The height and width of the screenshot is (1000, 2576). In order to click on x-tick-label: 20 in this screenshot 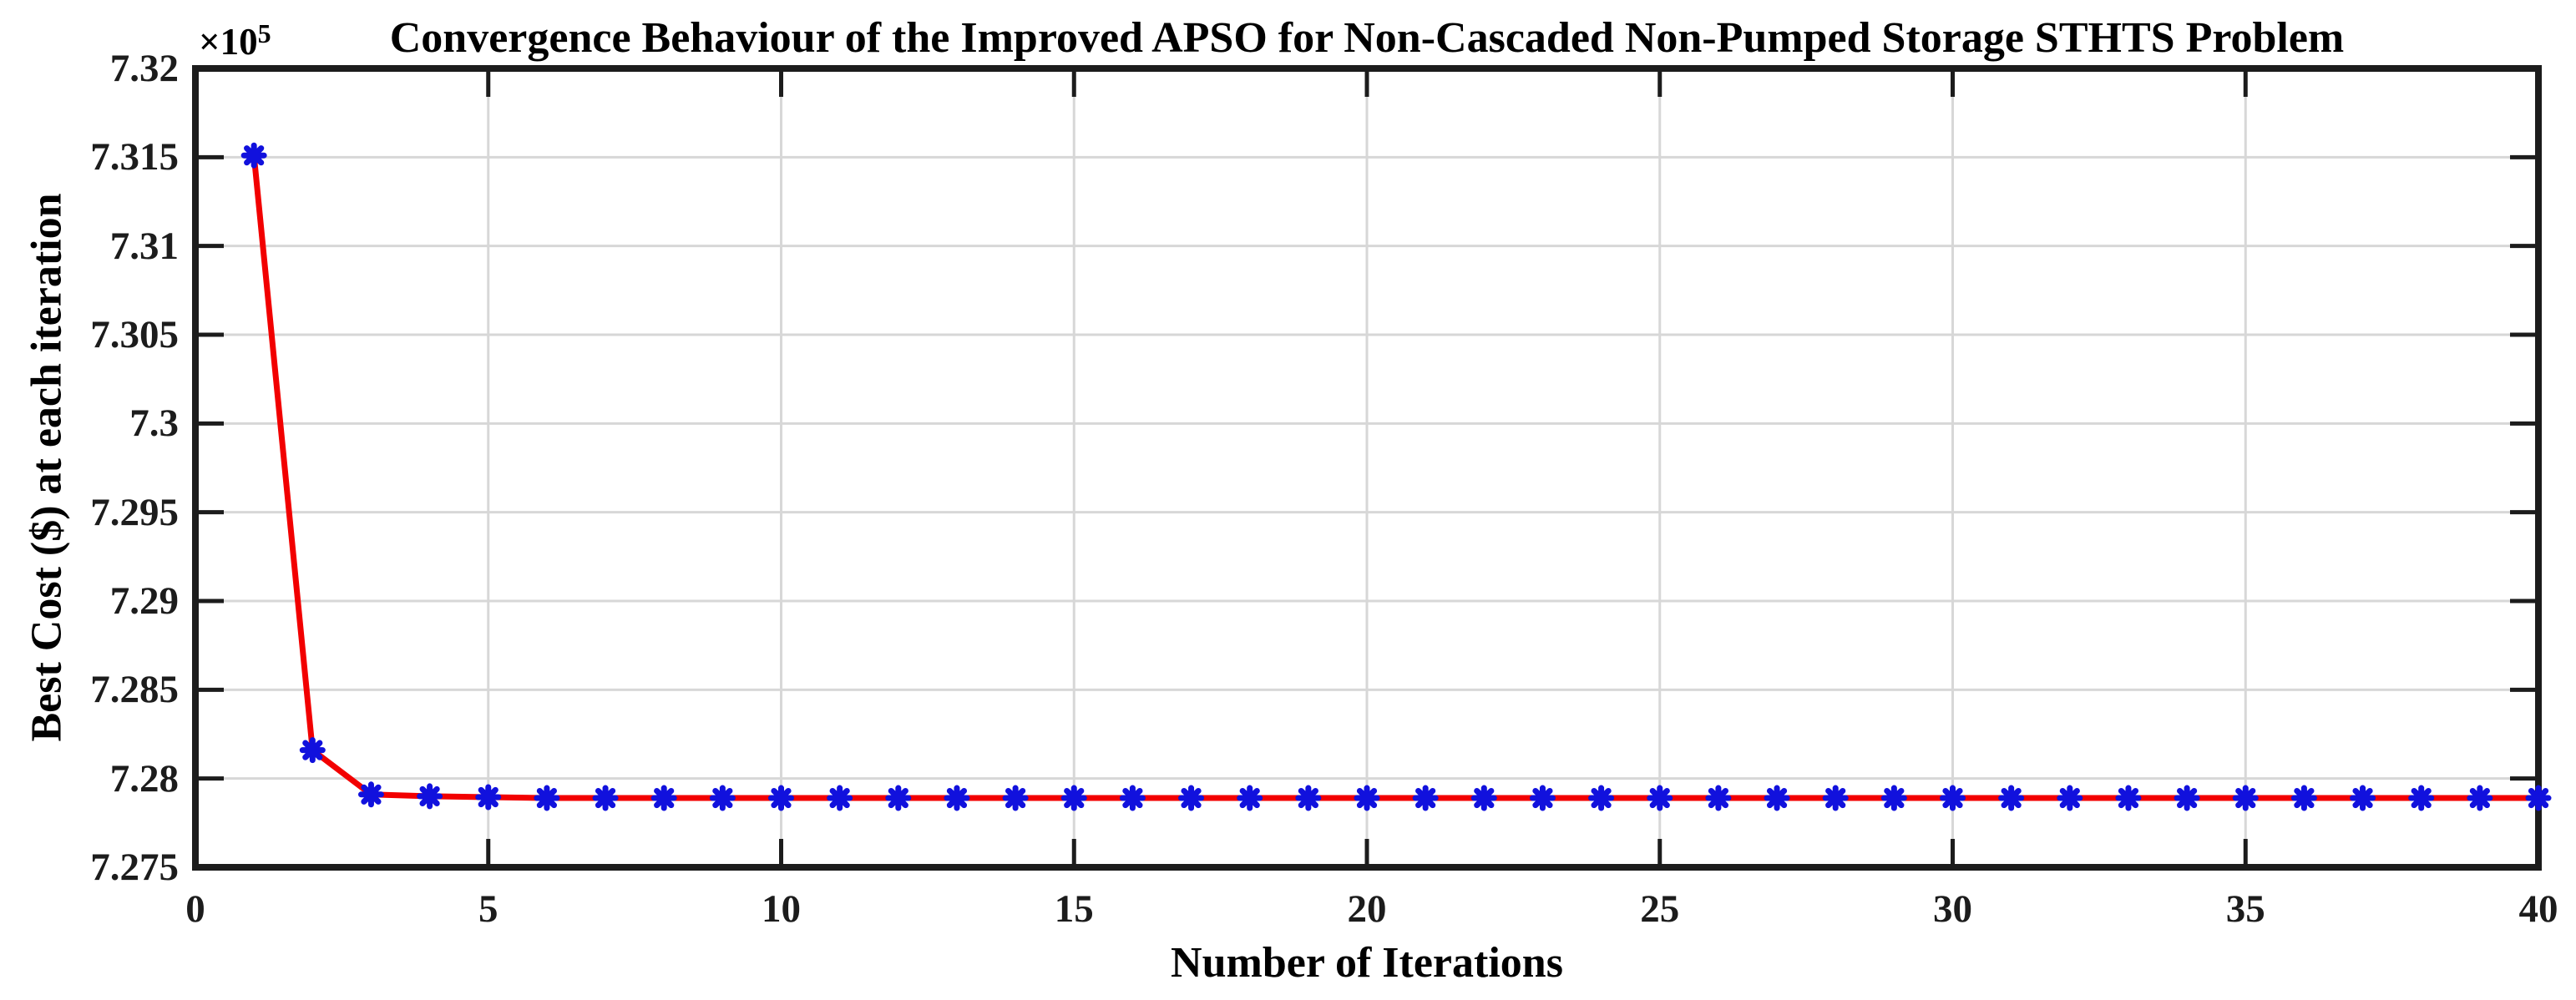, I will do `click(1367, 909)`.